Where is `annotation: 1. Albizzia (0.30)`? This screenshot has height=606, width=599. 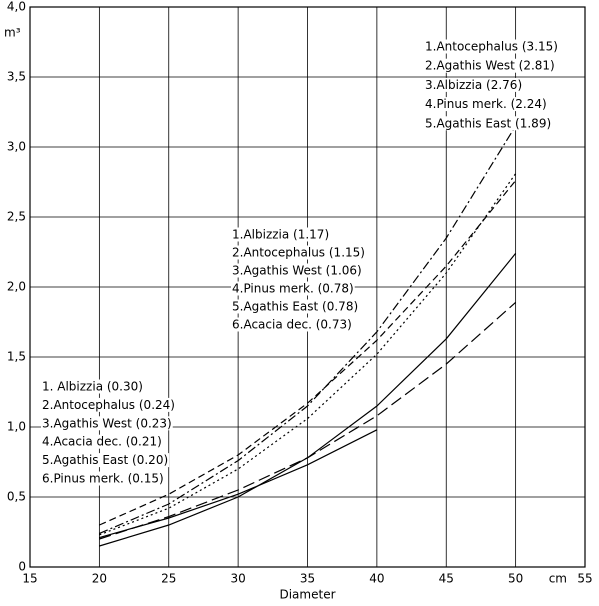
annotation: 1. Albizzia (0.30) is located at coordinates (92, 387).